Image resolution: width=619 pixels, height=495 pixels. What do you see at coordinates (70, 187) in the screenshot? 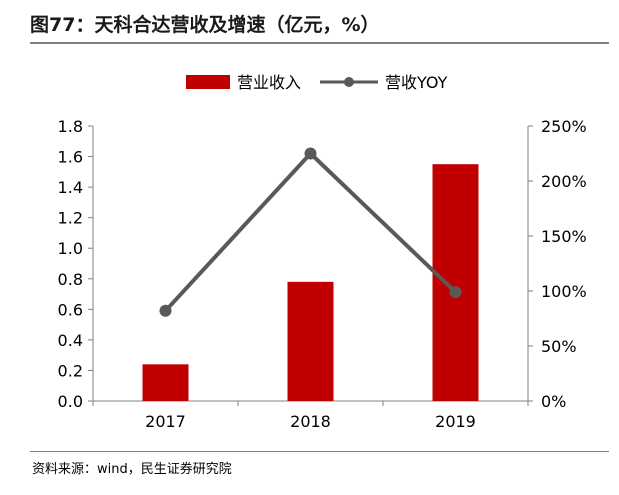
I see `y-left-tick-label: 1.4` at bounding box center [70, 187].